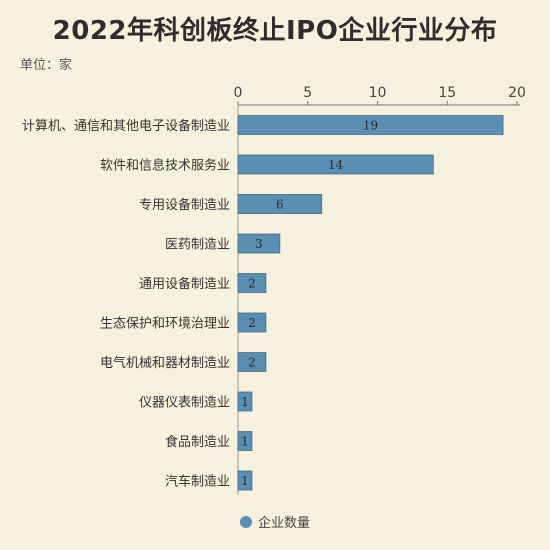 The height and width of the screenshot is (550, 550). Describe the element at coordinates (238, 93) in the screenshot. I see `x-tick-label: 0` at that location.